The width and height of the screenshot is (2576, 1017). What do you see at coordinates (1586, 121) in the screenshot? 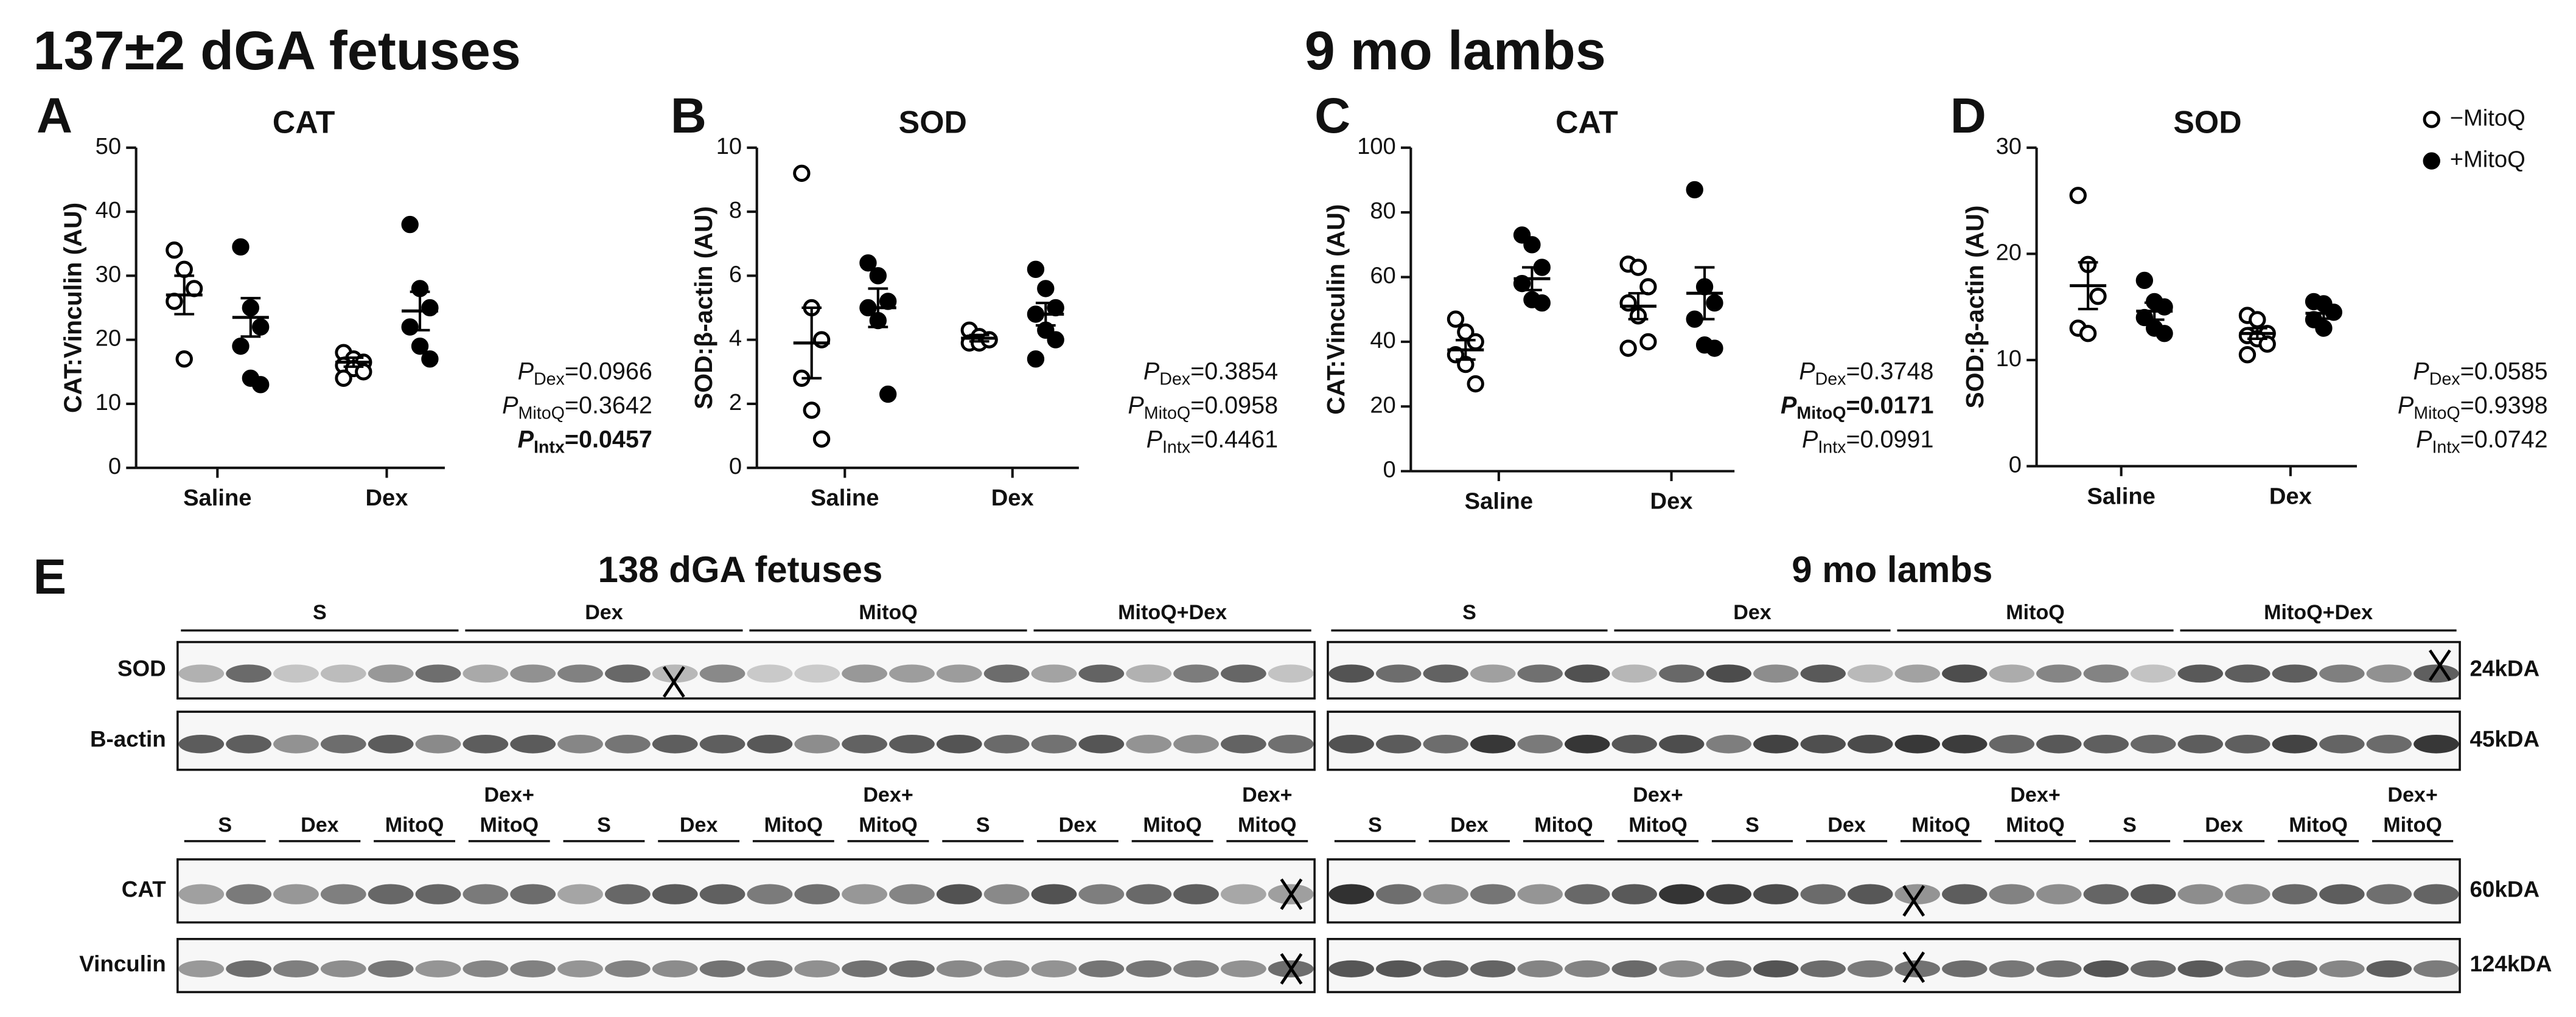
I see `chart-title: CAT` at bounding box center [1586, 121].